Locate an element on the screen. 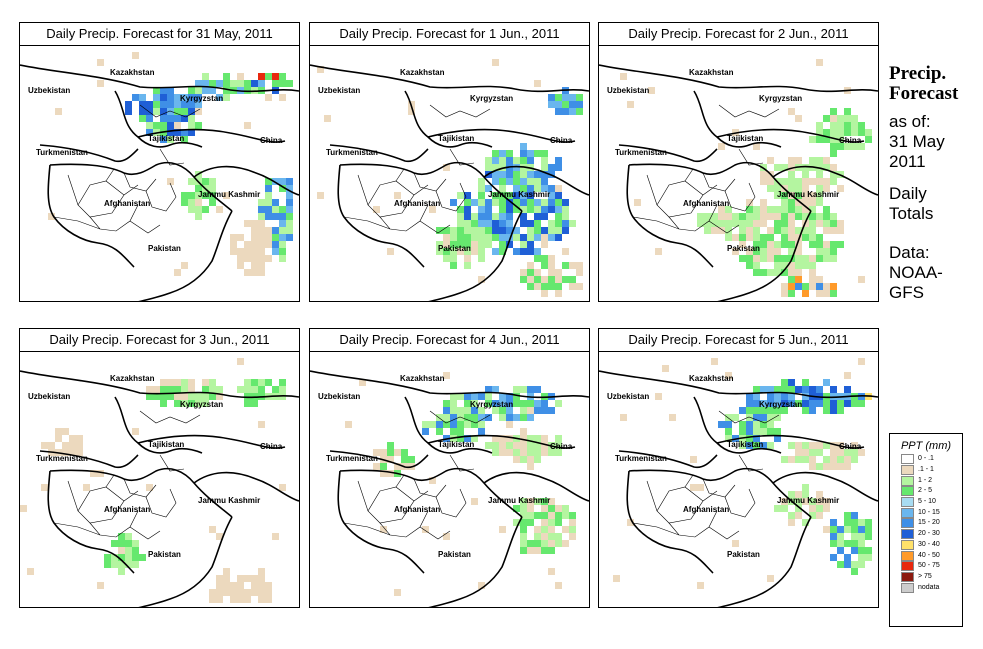 This screenshot has width=983, height=649. legend-label: 15 - 20 is located at coordinates (929, 523).